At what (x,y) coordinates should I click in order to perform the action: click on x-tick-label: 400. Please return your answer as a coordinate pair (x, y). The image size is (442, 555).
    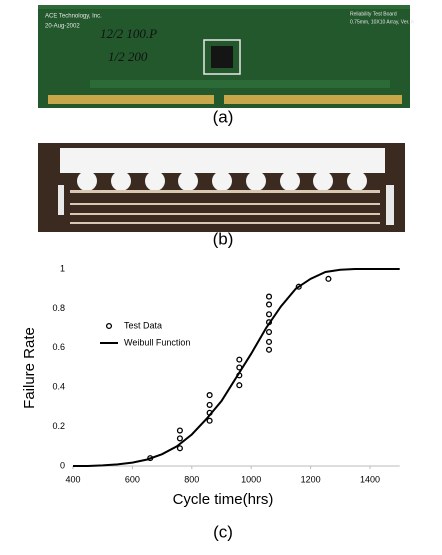
    Looking at the image, I should click on (72, 479).